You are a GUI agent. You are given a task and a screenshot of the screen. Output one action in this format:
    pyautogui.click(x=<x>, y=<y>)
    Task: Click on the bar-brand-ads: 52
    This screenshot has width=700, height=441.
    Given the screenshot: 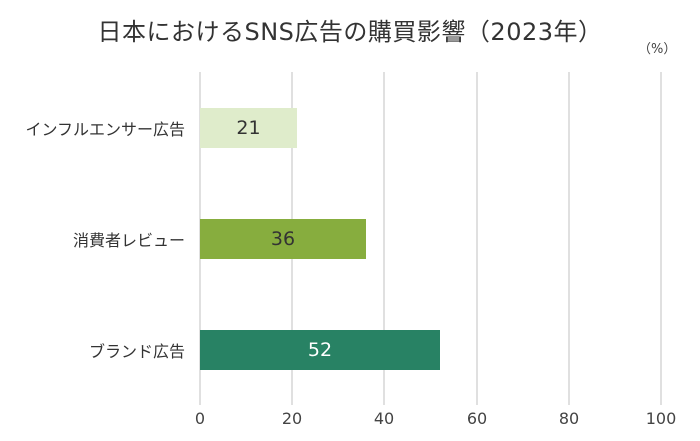 What is the action you would take?
    pyautogui.click(x=320, y=350)
    